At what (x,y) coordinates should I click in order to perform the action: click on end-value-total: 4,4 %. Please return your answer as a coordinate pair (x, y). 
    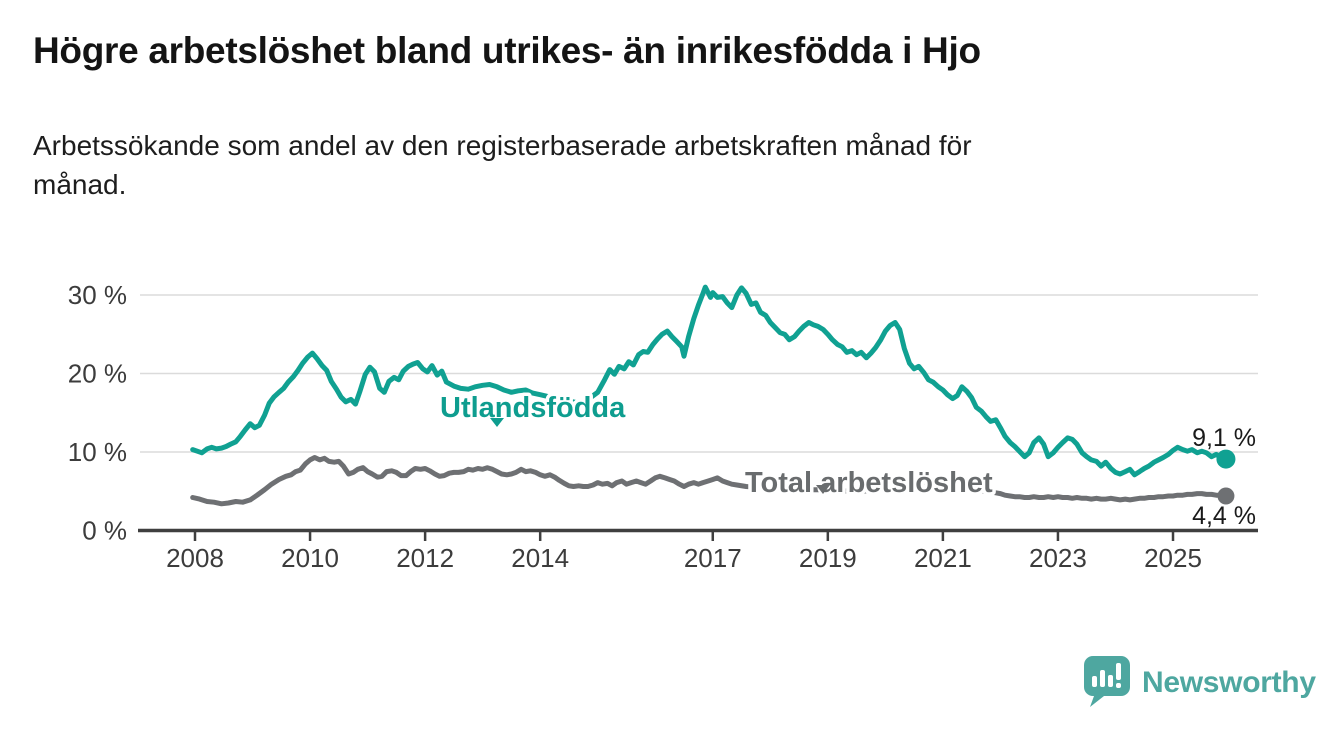
    Looking at the image, I should click on (1224, 516).